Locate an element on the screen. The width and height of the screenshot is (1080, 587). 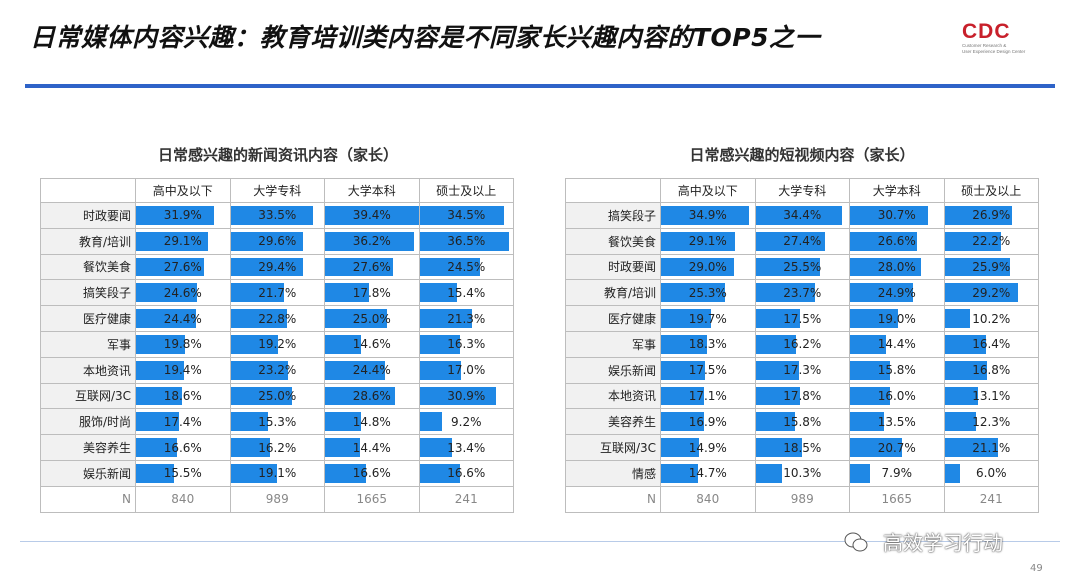
row-label: 医疗健康 is located at coordinates (613, 318).